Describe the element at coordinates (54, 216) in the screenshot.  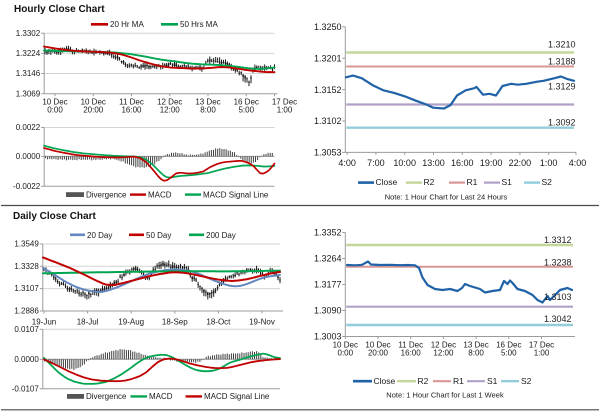
I see `svg-text: Daily Close Chart` at that location.